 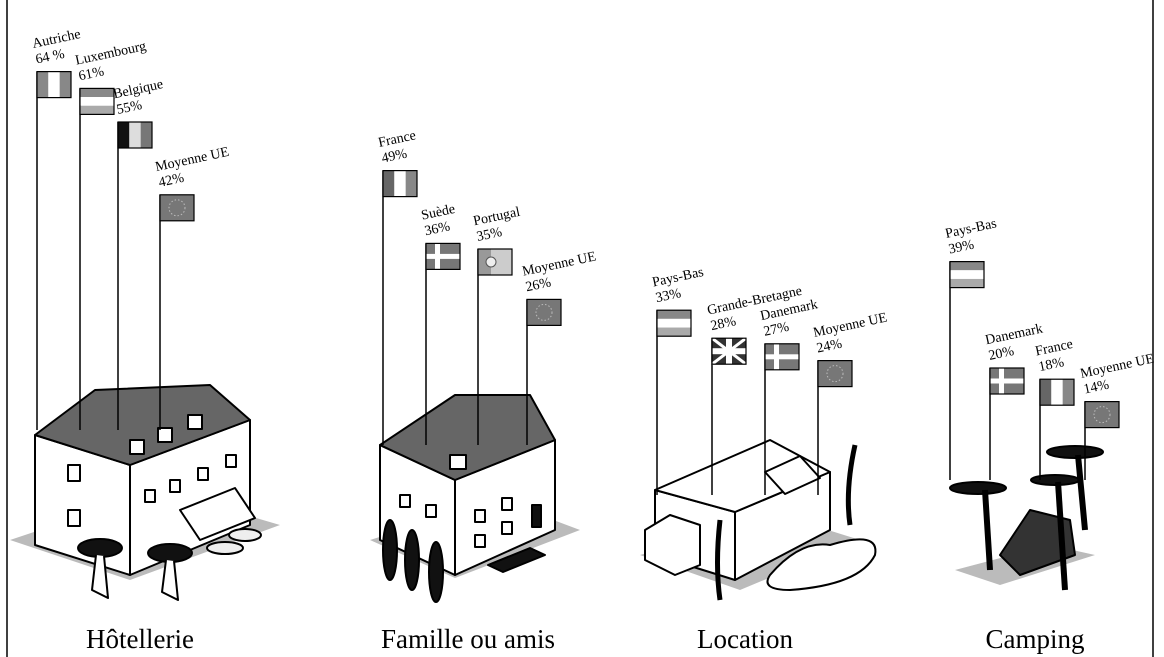 I want to click on value-label: 24%, so click(x=829, y=346).